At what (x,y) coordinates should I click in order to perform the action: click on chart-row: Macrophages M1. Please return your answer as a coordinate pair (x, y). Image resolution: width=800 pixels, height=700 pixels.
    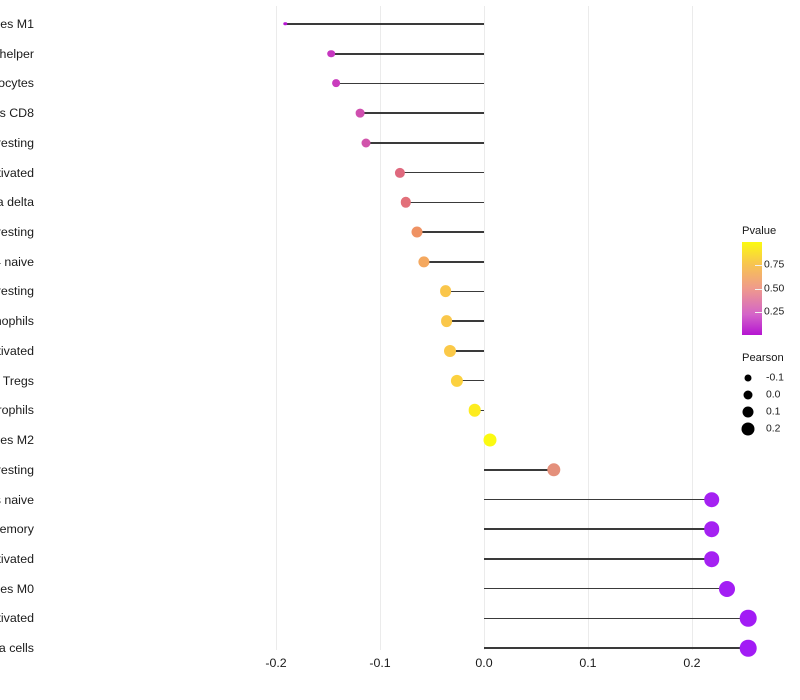
    Looking at the image, I should click on (400, 24).